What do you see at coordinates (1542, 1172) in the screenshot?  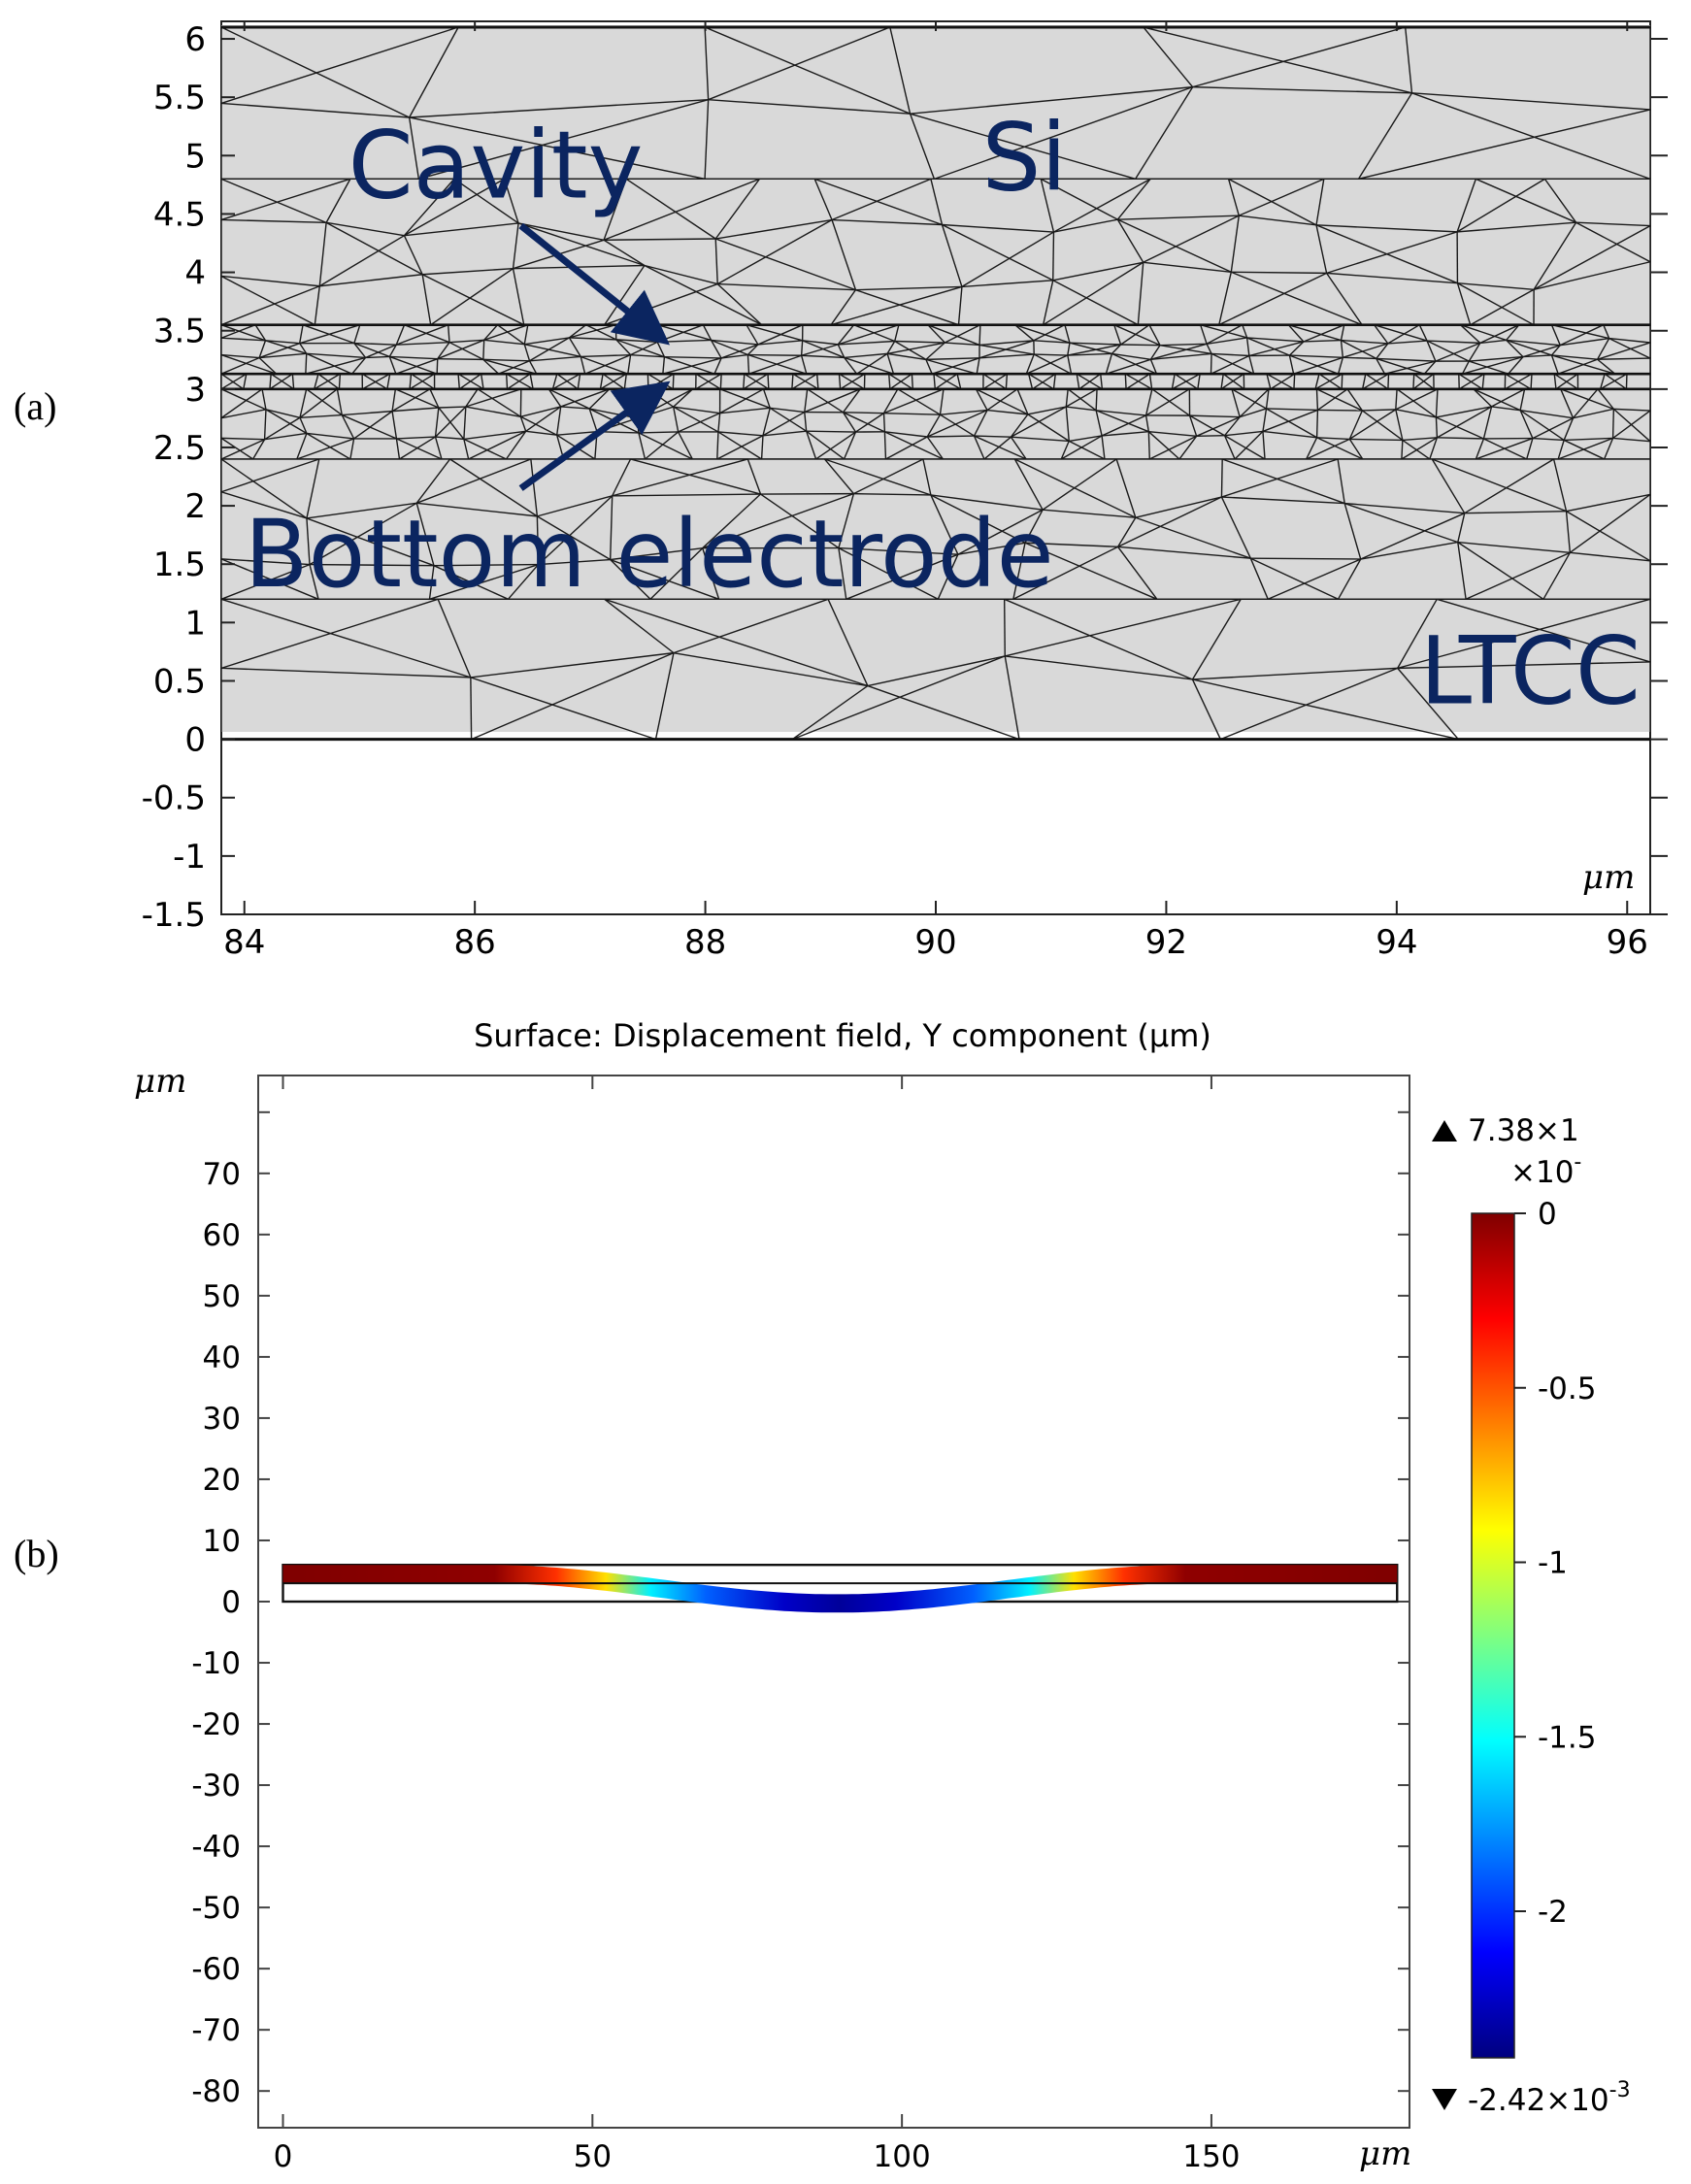 I see `colorbar-exponent-base: ×10` at bounding box center [1542, 1172].